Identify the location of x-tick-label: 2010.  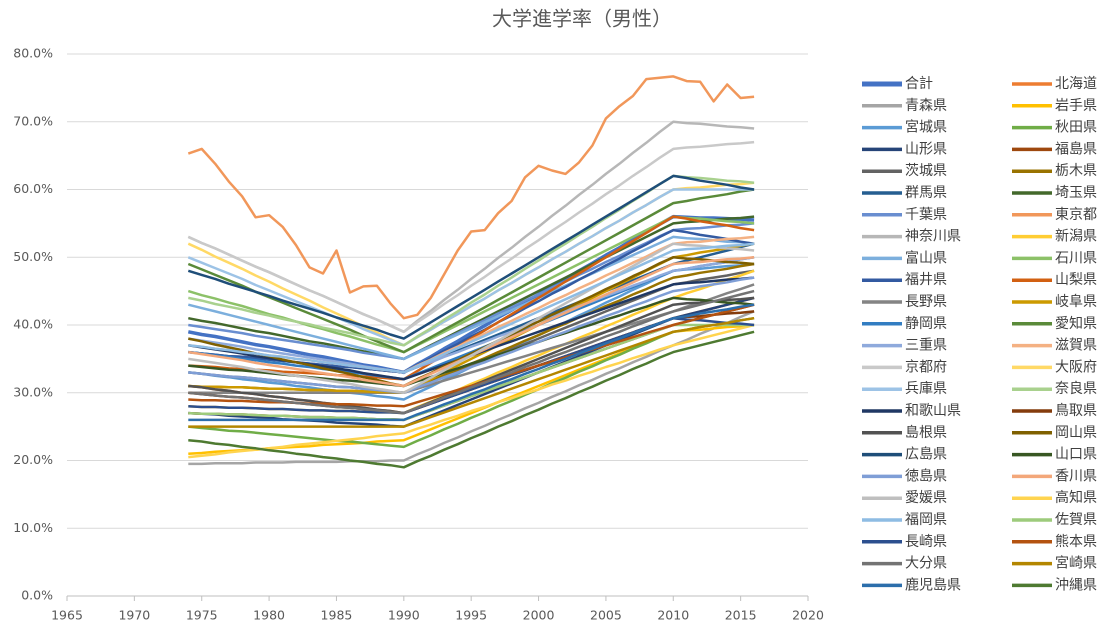
(673, 615).